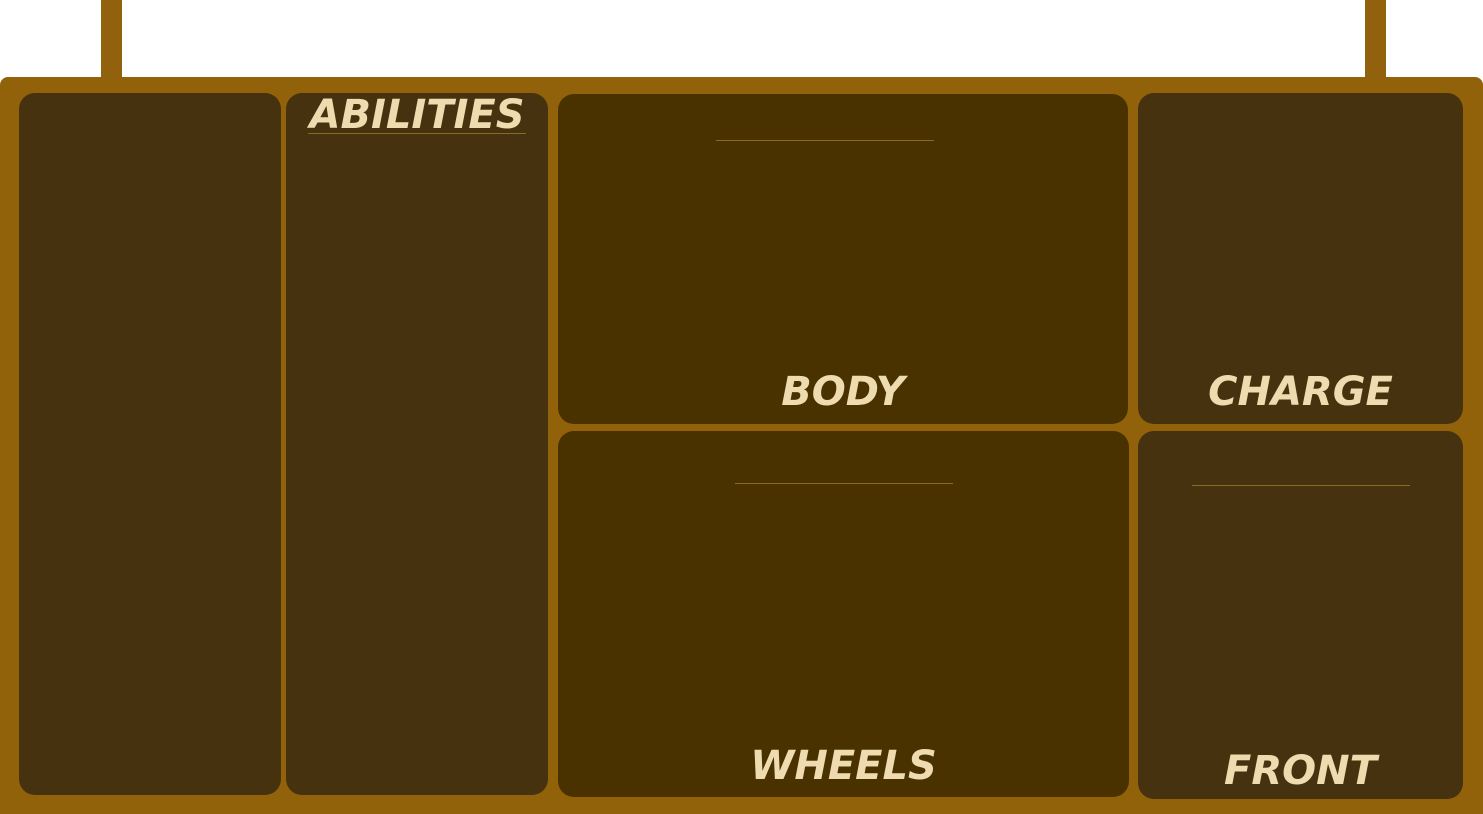 The width and height of the screenshot is (1483, 814). What do you see at coordinates (825, 140) in the screenshot?
I see `body-divider-line` at bounding box center [825, 140].